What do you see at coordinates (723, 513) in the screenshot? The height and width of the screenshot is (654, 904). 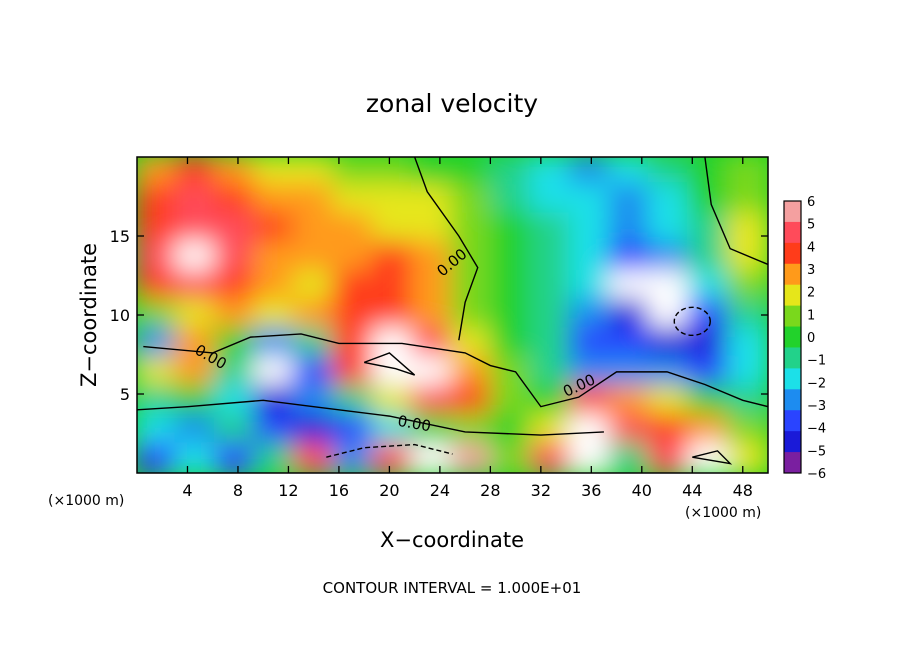 I see `x-units-right: (×1000 m)` at bounding box center [723, 513].